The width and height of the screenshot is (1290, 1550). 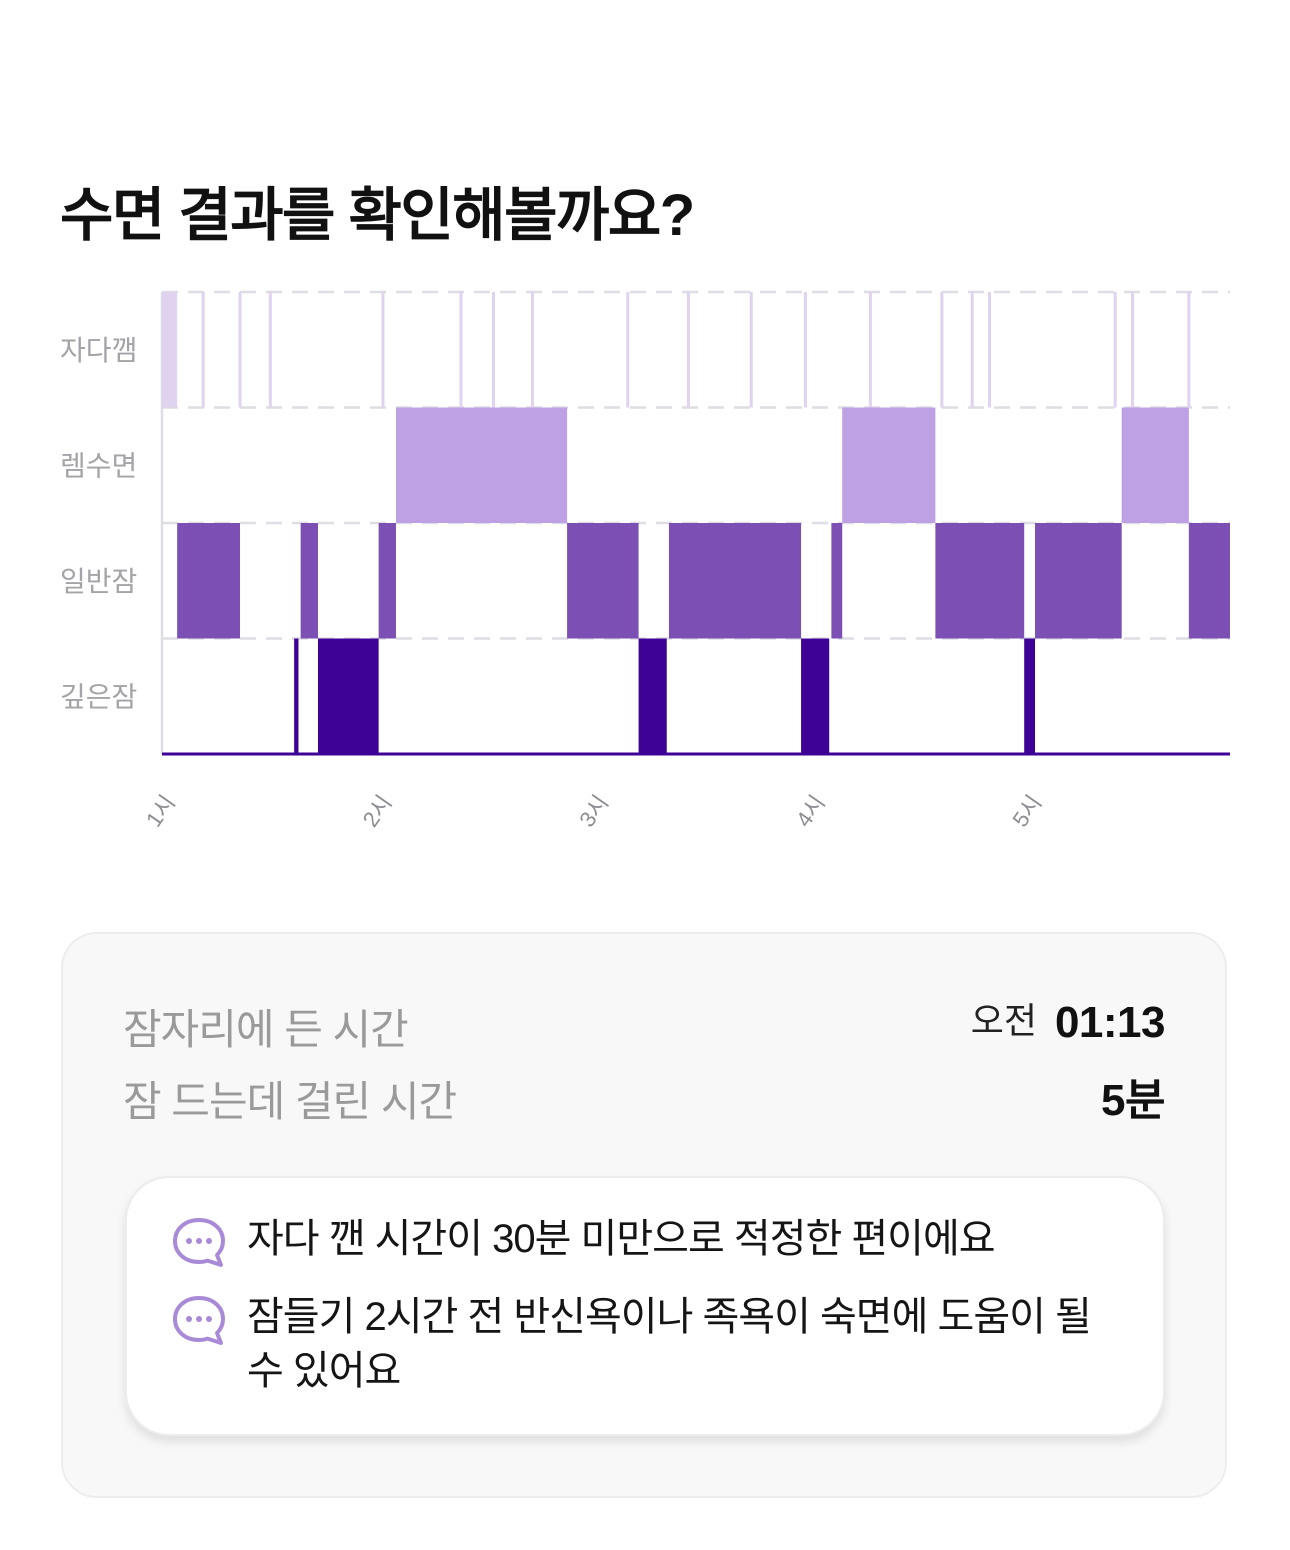 What do you see at coordinates (810, 811) in the screenshot?
I see `x-tick-label: 4시` at bounding box center [810, 811].